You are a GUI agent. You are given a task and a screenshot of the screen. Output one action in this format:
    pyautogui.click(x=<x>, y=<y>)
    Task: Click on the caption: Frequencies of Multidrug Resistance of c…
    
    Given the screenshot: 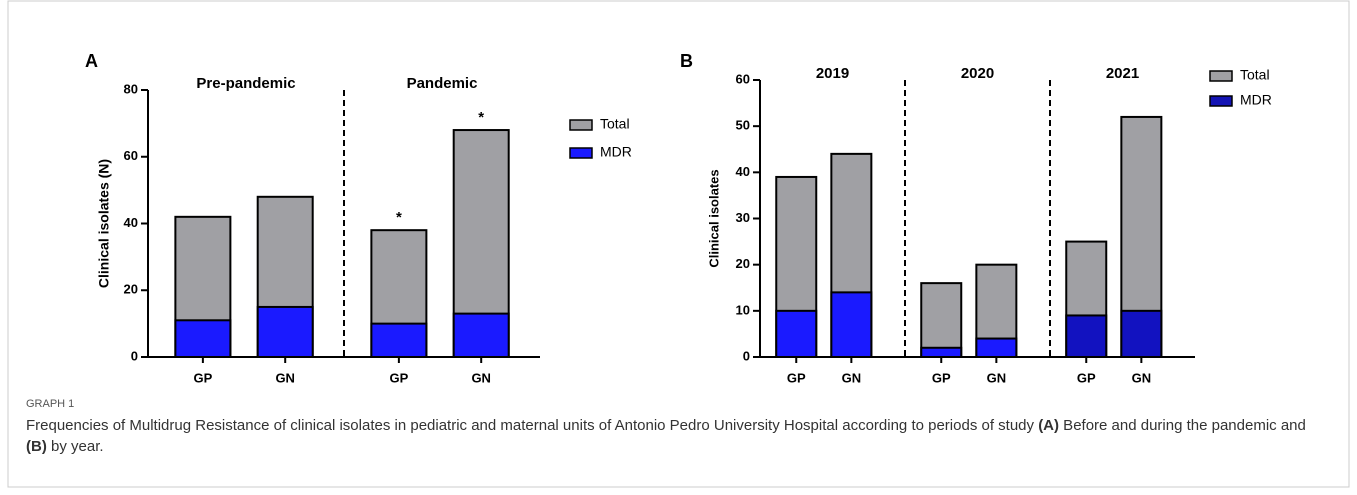 What is the action you would take?
    pyautogui.click(x=676, y=436)
    